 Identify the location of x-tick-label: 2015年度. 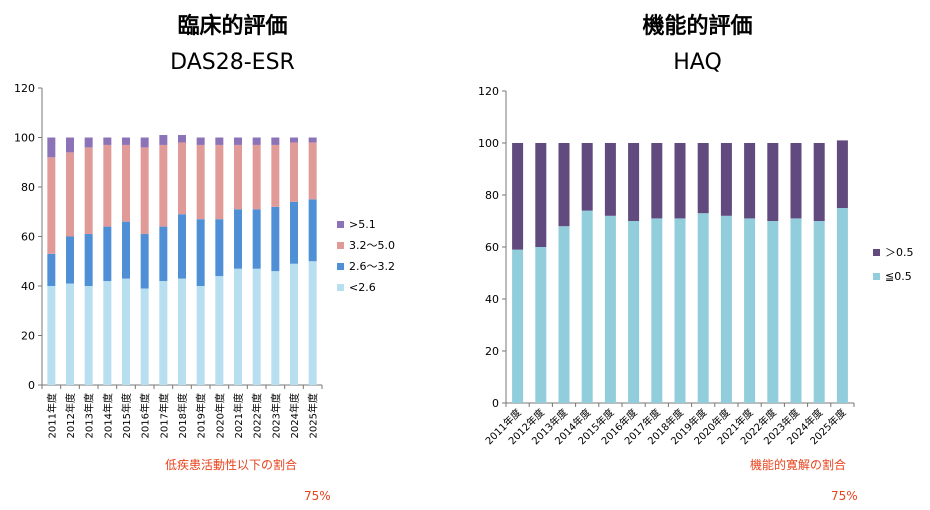
(126, 415).